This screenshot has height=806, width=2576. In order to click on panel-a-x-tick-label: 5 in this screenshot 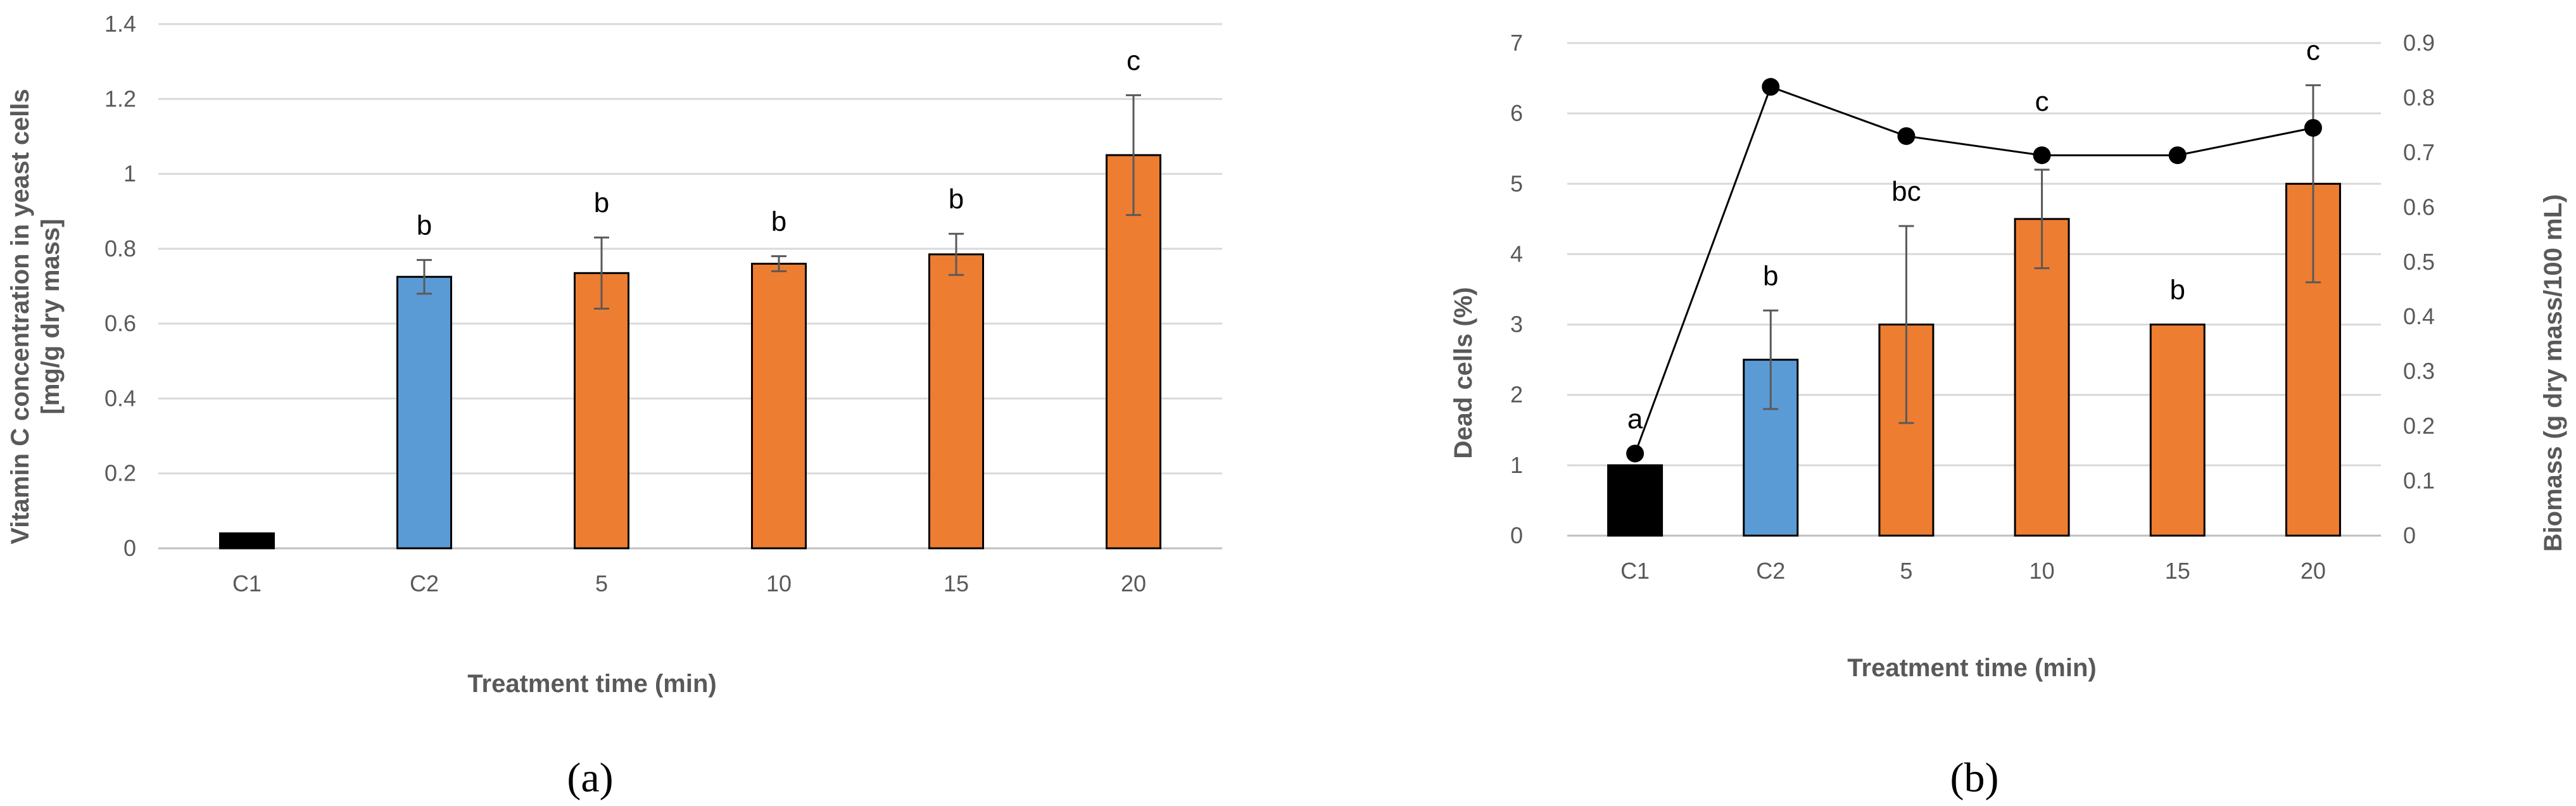, I will do `click(601, 583)`.